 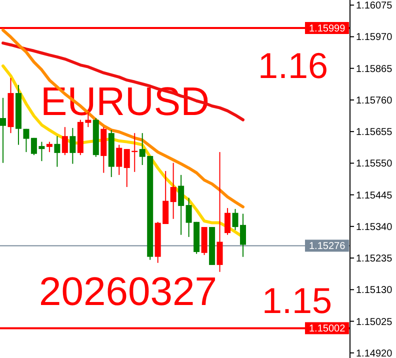 I want to click on ref-line-label: 1.15999, so click(x=327, y=29).